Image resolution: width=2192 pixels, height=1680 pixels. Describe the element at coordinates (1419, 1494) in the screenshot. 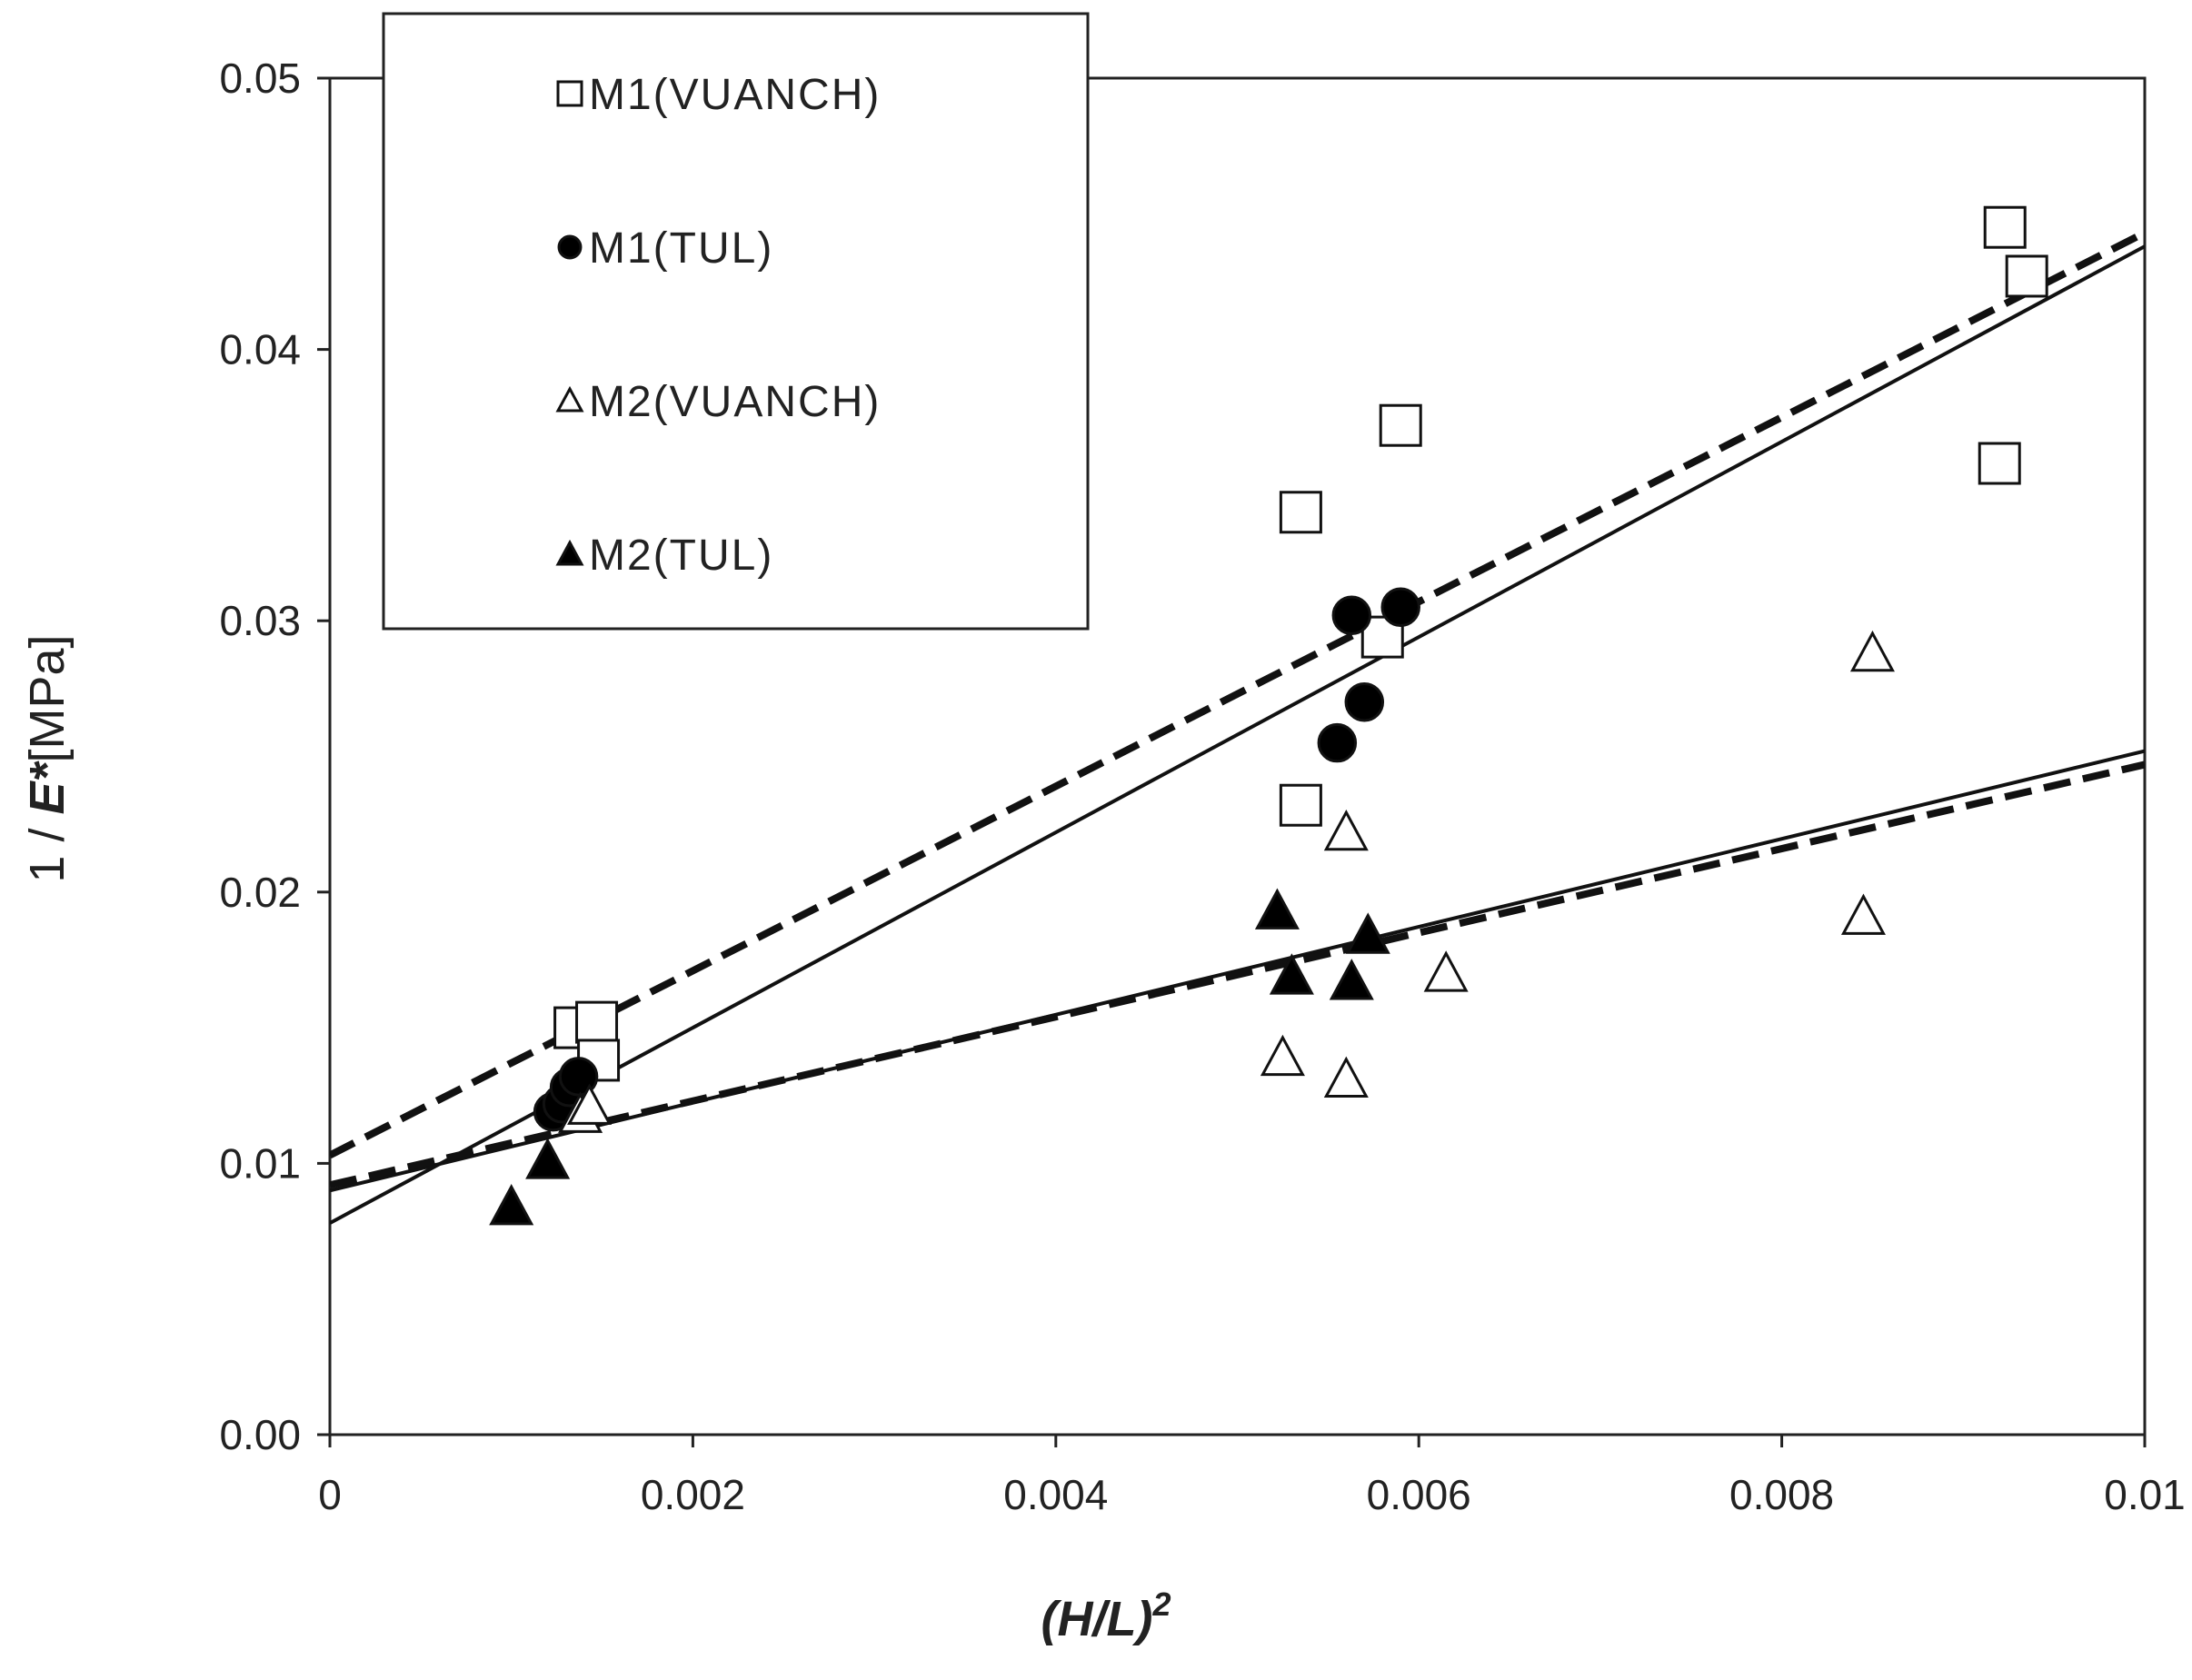

I see `x-tick-label: 0.006` at that location.